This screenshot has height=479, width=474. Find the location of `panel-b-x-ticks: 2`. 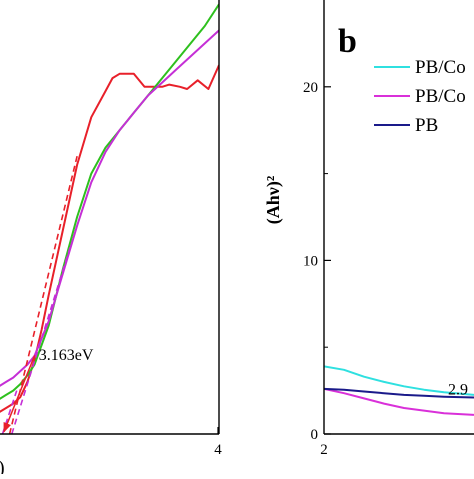

panel-b-x-ticks: 2 is located at coordinates (324, 450).